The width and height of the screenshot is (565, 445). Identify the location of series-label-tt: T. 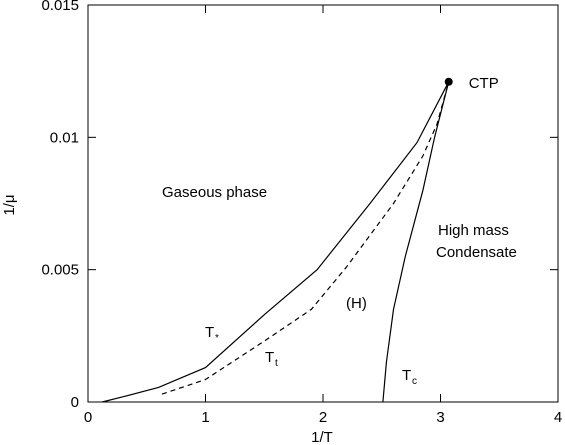
(269, 357).